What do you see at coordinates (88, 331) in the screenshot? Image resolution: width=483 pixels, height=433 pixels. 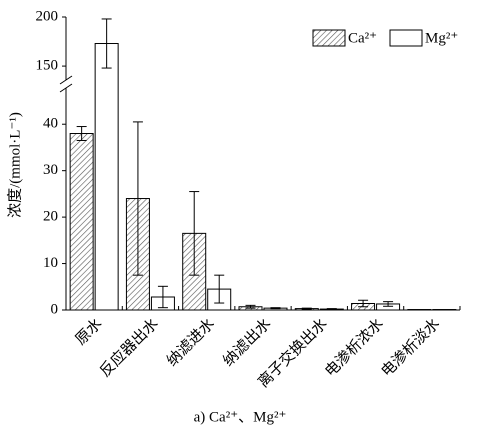 I see `x-tick-label: 原水` at bounding box center [88, 331].